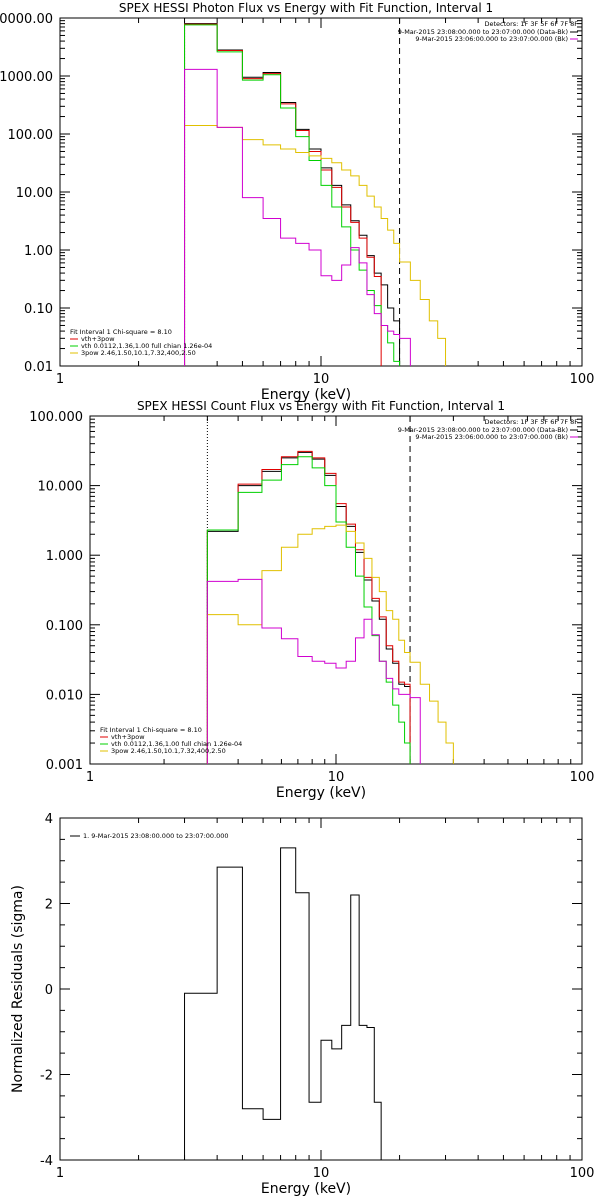 Image resolution: width=600 pixels, height=1204 pixels. What do you see at coordinates (46, 1076) in the screenshot?
I see `y-tick-label: -2` at bounding box center [46, 1076].